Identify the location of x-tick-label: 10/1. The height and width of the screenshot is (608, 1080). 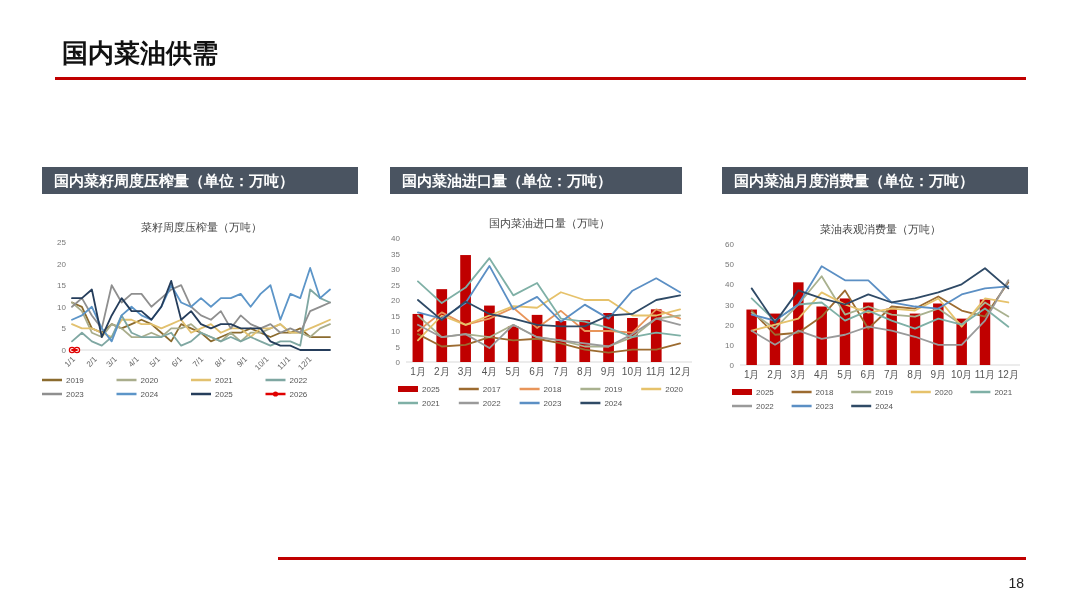
(262, 363).